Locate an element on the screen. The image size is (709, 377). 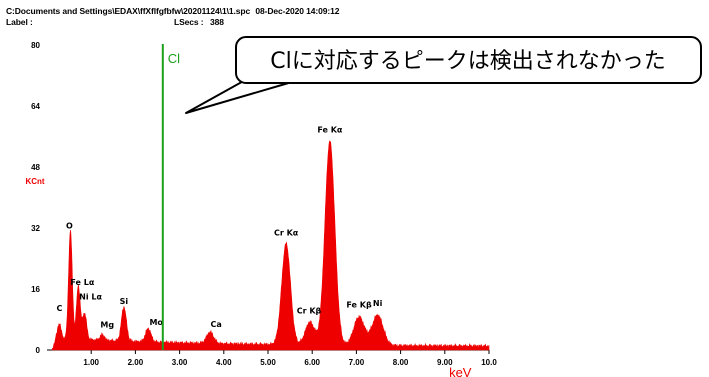
y-axis-label: KCnt is located at coordinates (34, 181).